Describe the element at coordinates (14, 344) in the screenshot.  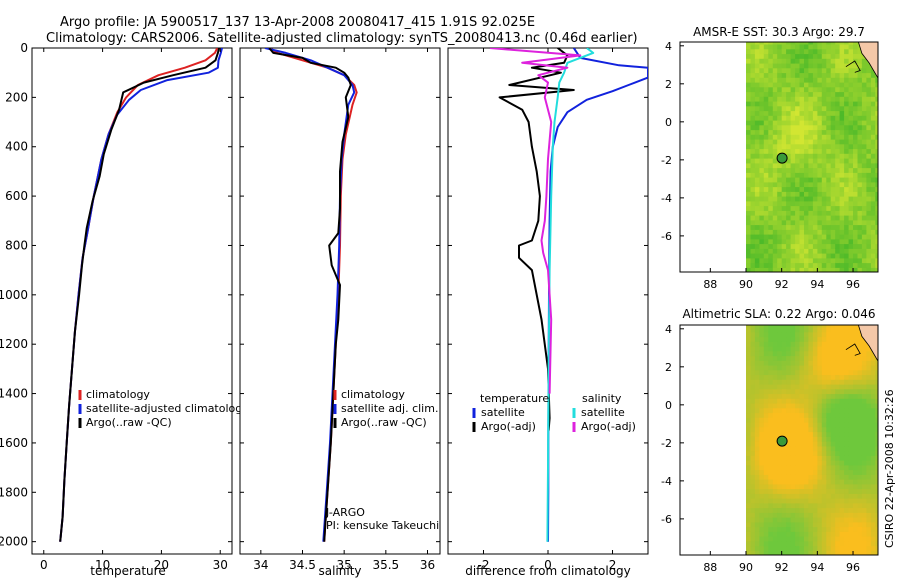
I see `depth-tick-label: 1200` at that location.